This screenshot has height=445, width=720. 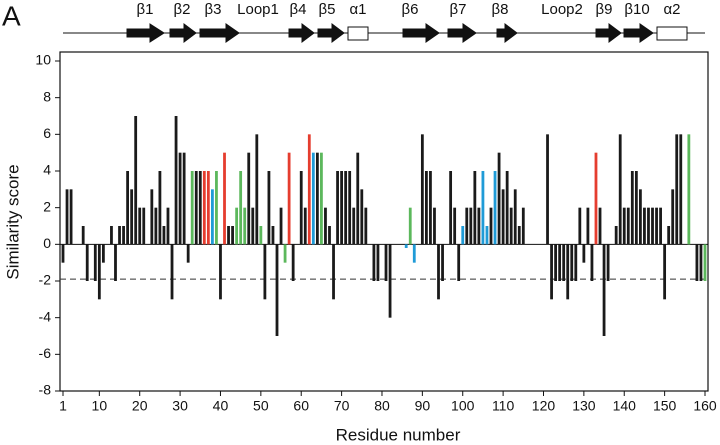 I want to click on secondary-structure, so click(x=384, y=33).